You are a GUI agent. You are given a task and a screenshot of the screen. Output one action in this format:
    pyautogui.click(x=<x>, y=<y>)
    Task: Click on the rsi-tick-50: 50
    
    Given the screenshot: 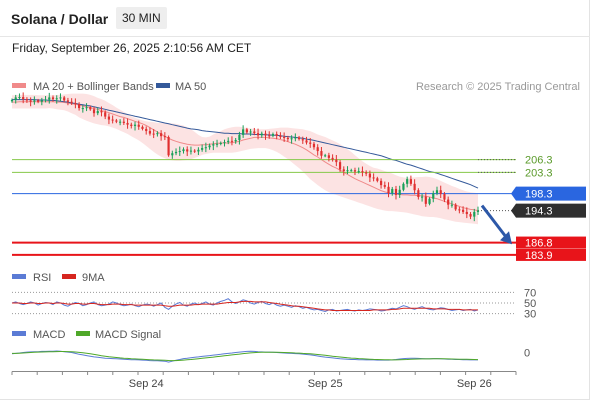 What is the action you would take?
    pyautogui.click(x=530, y=304)
    